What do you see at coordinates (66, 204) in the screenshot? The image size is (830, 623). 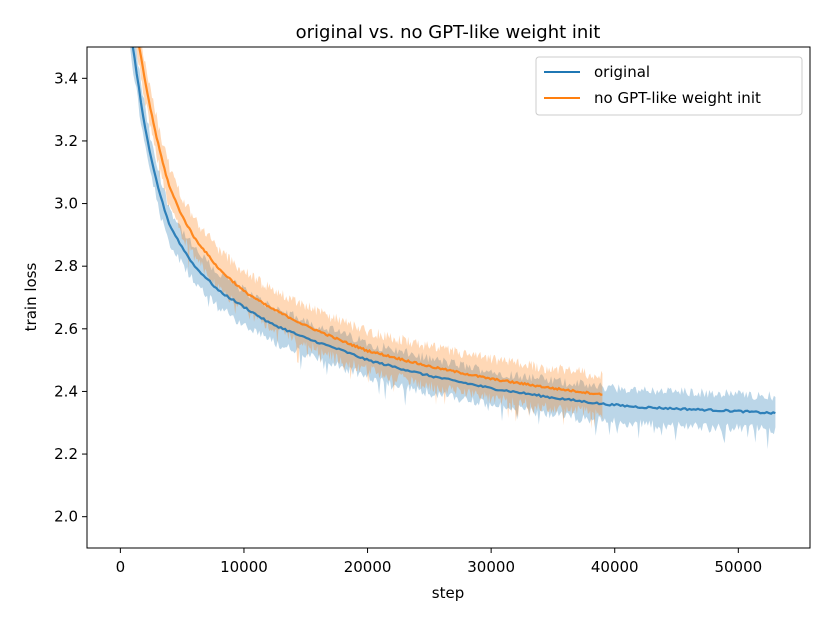 I see `y-tick-label: 3.0` at bounding box center [66, 204].